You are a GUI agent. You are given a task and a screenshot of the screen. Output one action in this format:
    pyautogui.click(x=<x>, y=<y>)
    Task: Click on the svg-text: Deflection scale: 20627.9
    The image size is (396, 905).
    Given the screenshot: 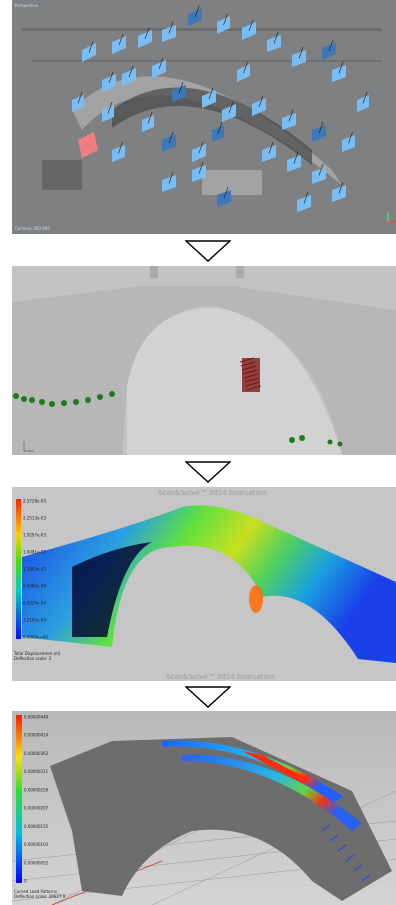 What is the action you would take?
    pyautogui.click(x=40, y=896)
    